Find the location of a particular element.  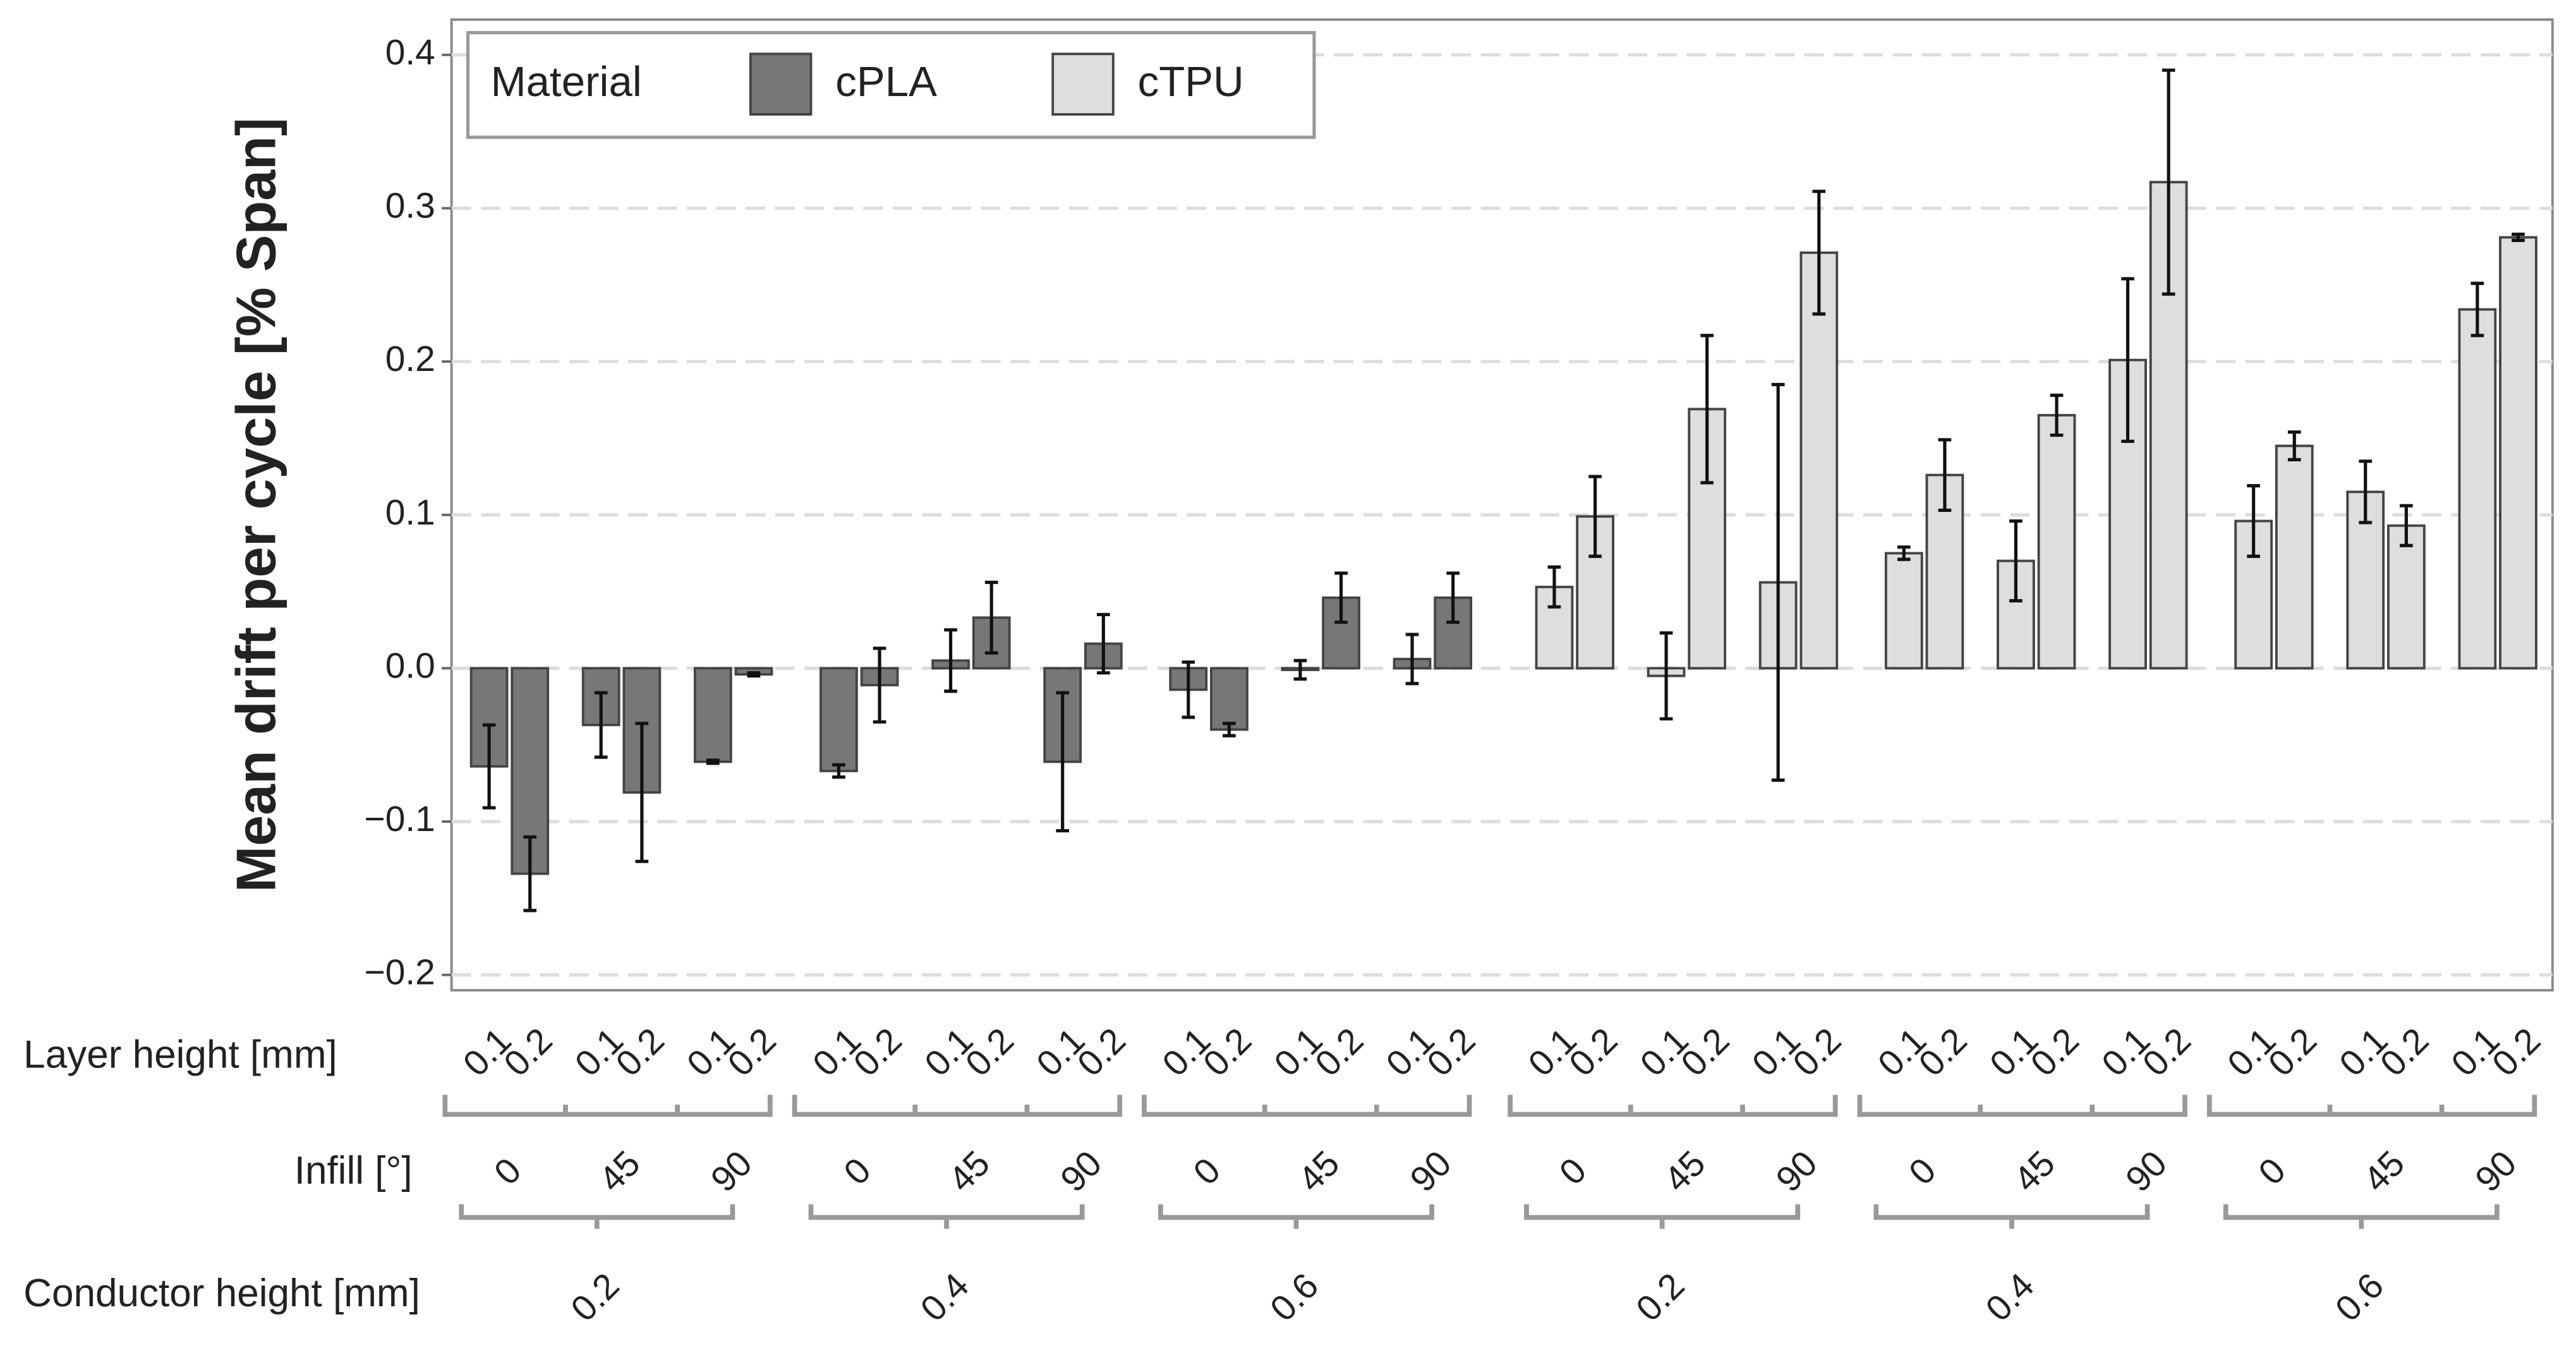

y-axis-label: Mean drift per cycle [% Span] is located at coordinates (255, 505).